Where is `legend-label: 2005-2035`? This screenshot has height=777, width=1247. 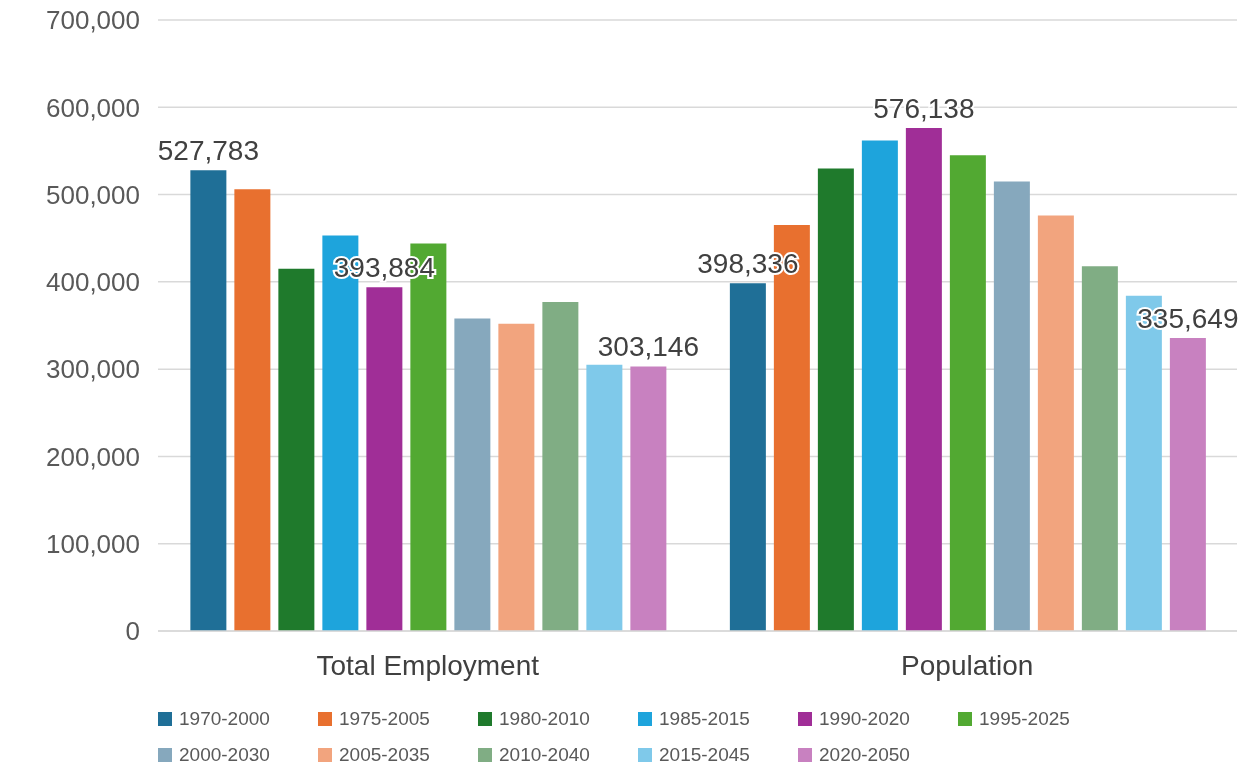 legend-label: 2005-2035 is located at coordinates (384, 755).